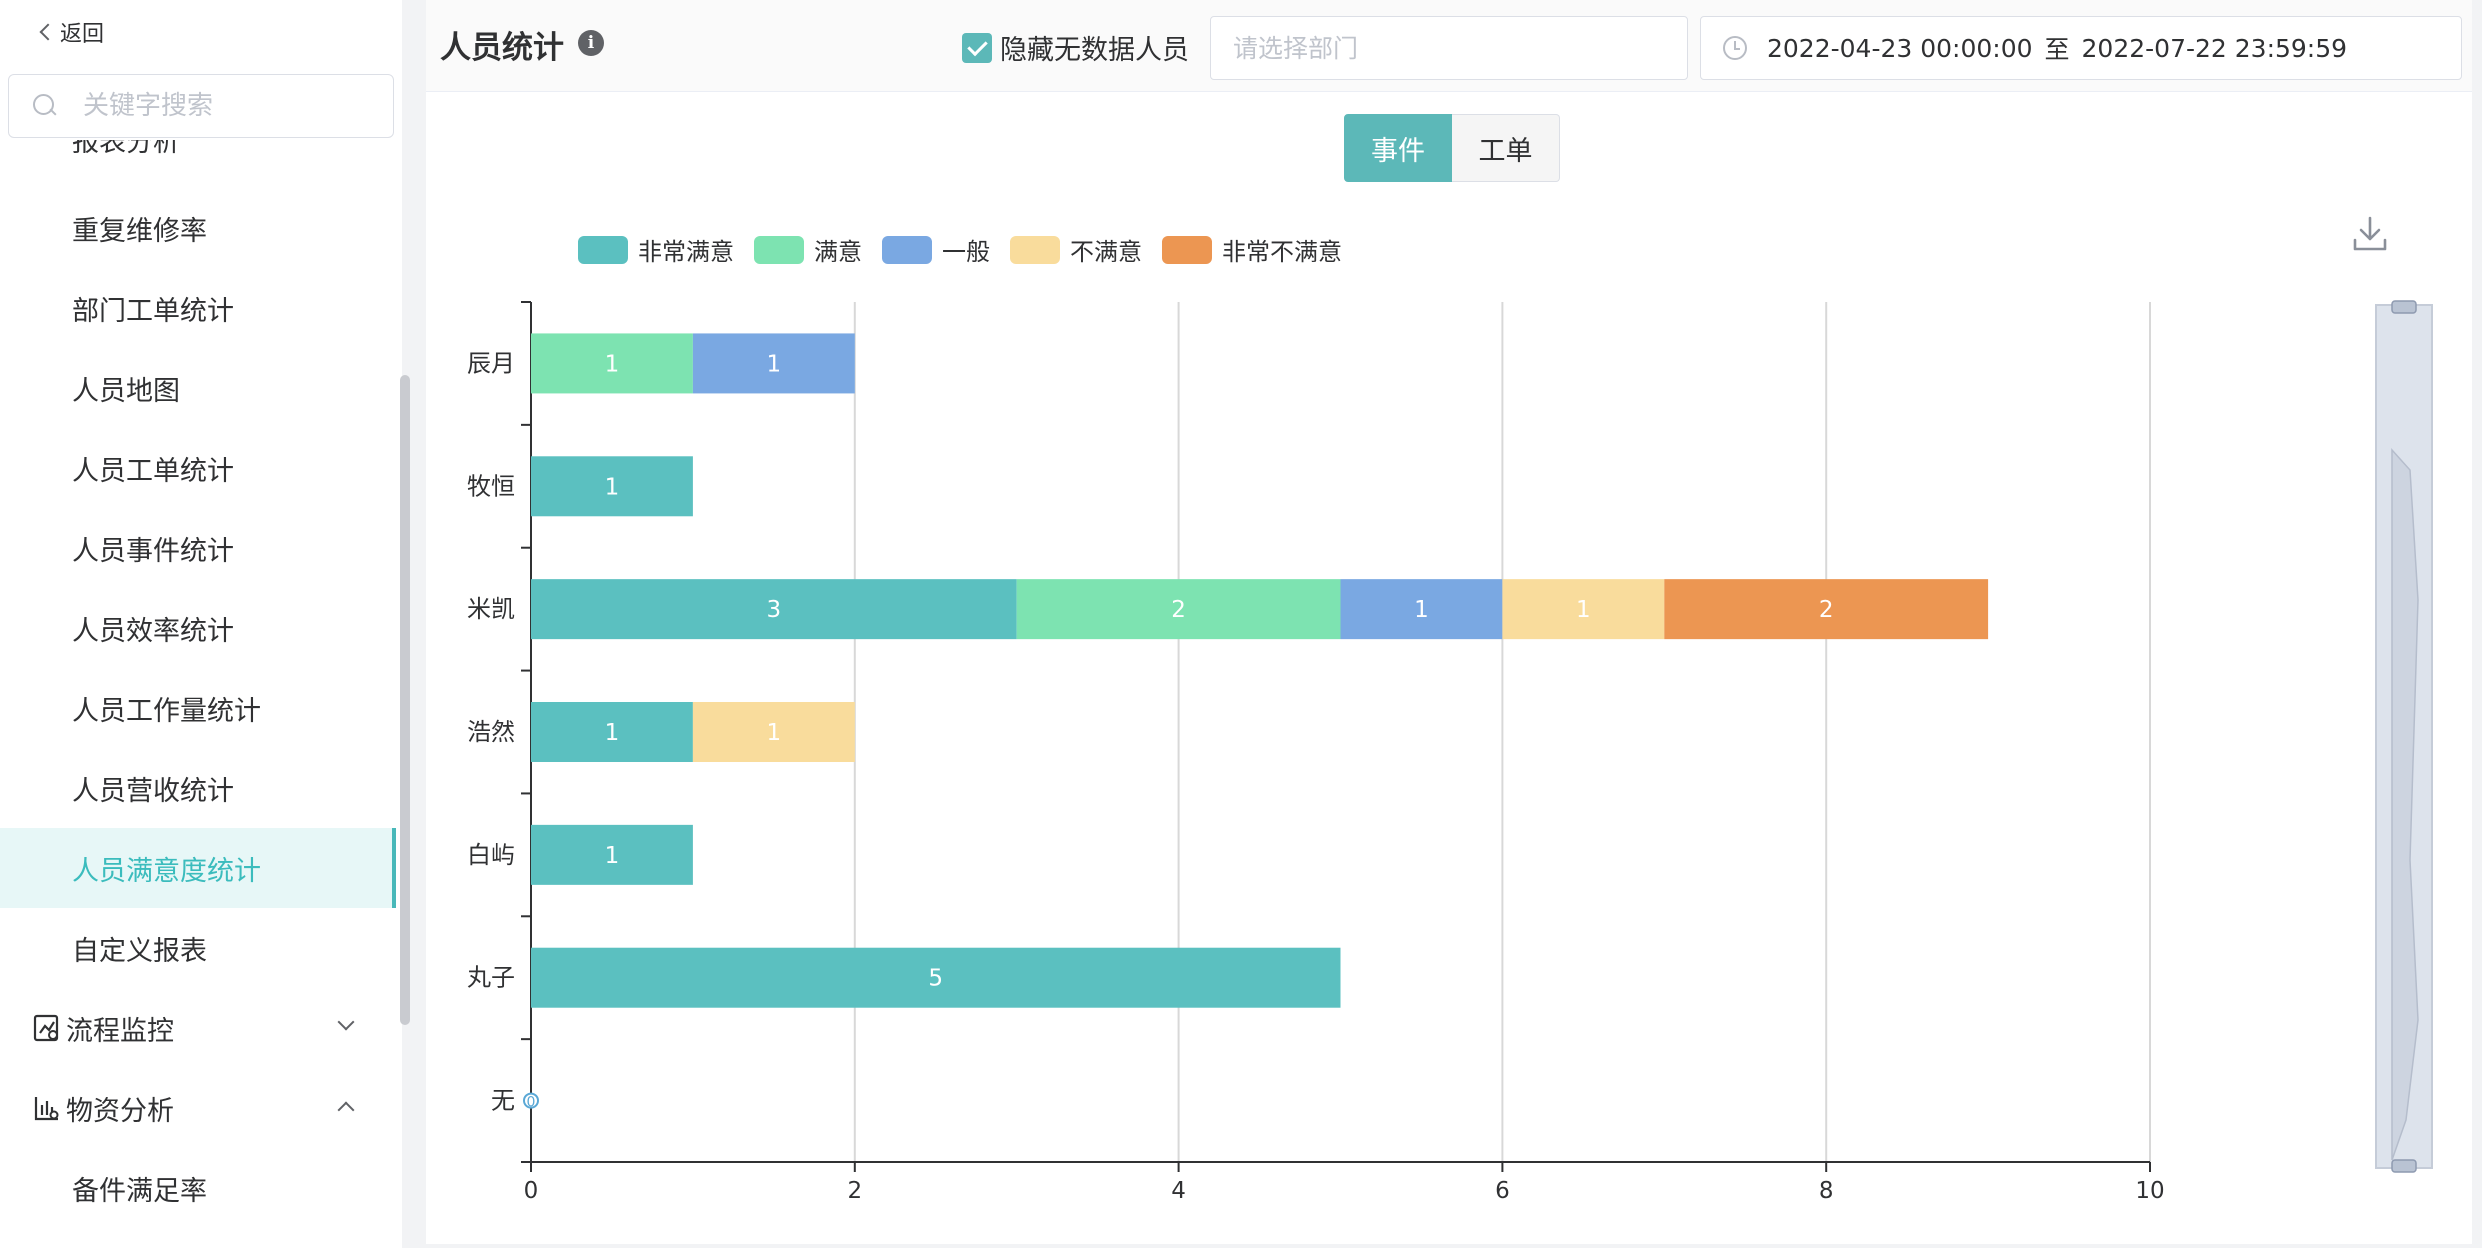  Describe the element at coordinates (1252, 249) in the screenshot. I see `legend-item: 非常不满意` at that location.